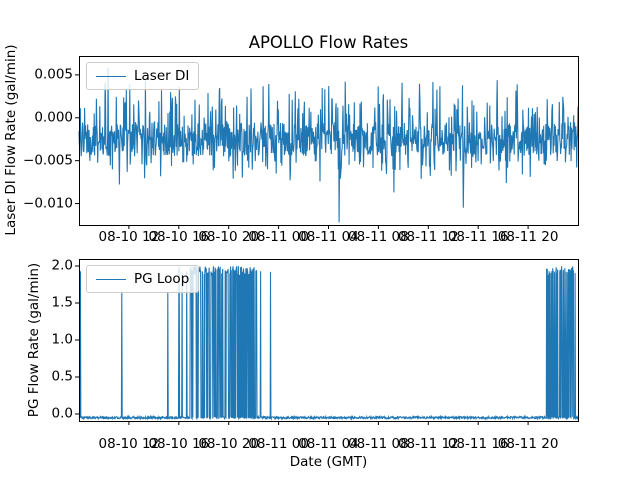 Image resolution: width=640 pixels, height=480 pixels. What do you see at coordinates (53, 117) in the screenshot?
I see `y-tick-label: 0.000` at bounding box center [53, 117].